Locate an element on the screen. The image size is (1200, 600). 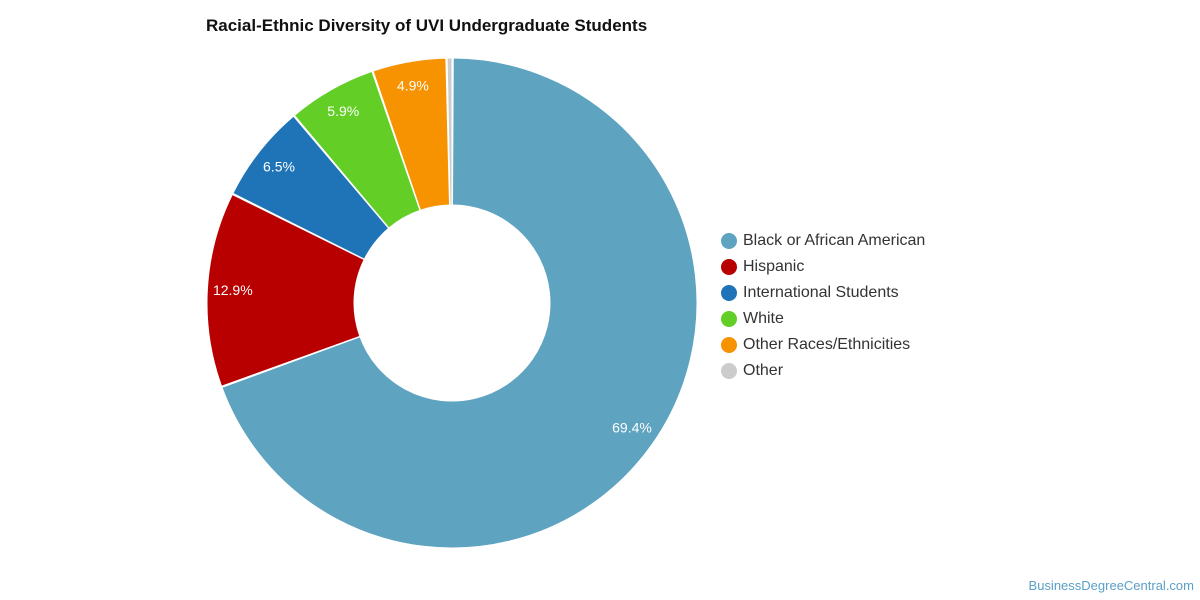
legend-label: Black or African American is located at coordinates (834, 240).